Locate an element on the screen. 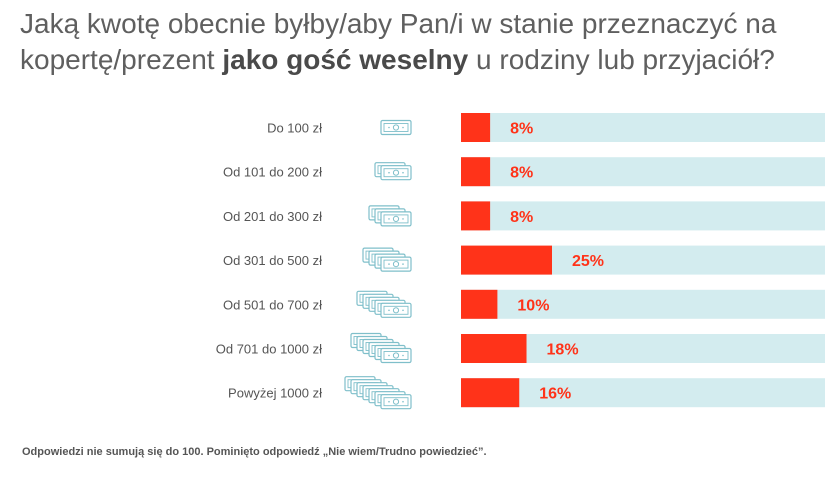 Image resolution: width=840 pixels, height=479 pixels. category-label: Od 201 do 300 zł is located at coordinates (272, 216).